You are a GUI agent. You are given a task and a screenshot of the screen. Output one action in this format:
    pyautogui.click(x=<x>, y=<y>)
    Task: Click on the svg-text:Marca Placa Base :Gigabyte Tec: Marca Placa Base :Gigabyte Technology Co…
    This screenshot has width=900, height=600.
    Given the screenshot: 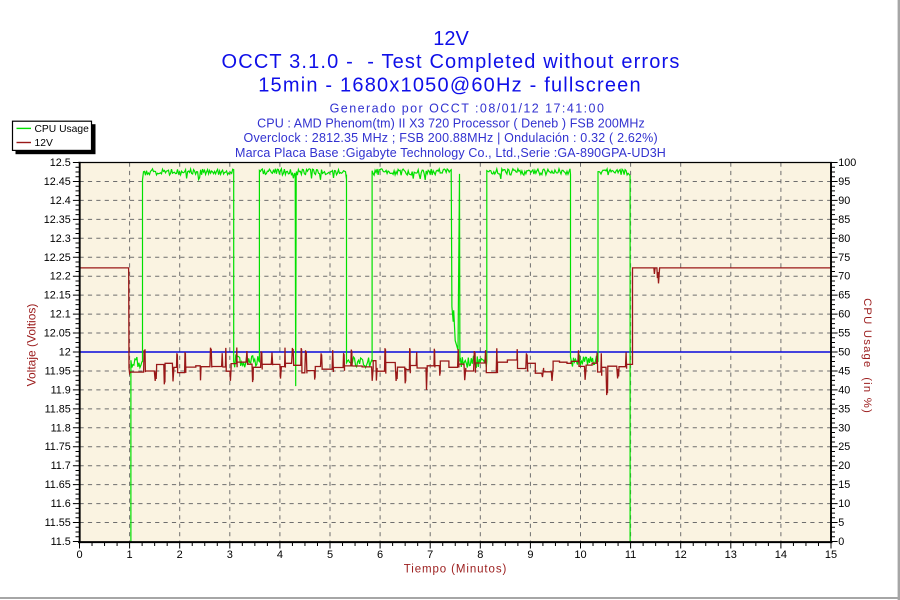 What is the action you would take?
    pyautogui.click(x=450, y=153)
    